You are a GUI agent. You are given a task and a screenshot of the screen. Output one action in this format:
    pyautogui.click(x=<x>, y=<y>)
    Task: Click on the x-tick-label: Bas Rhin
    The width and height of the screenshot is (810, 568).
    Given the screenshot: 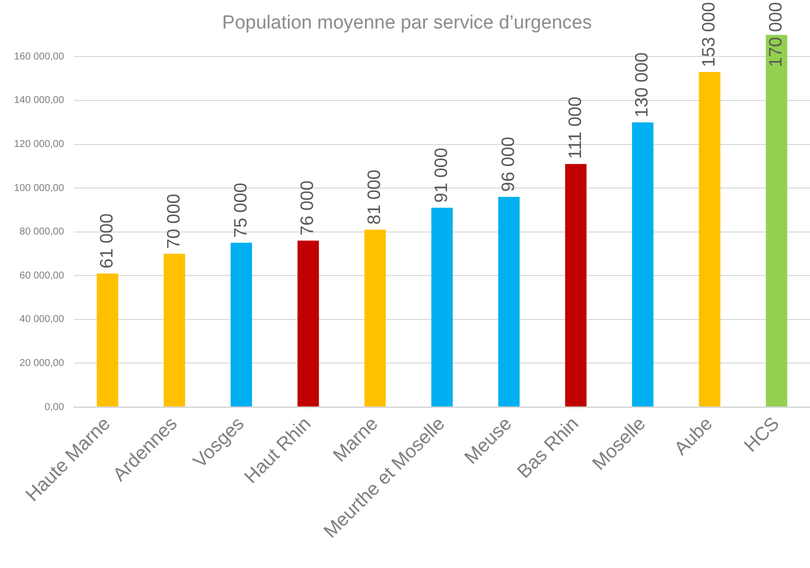 What is the action you would take?
    pyautogui.click(x=549, y=448)
    